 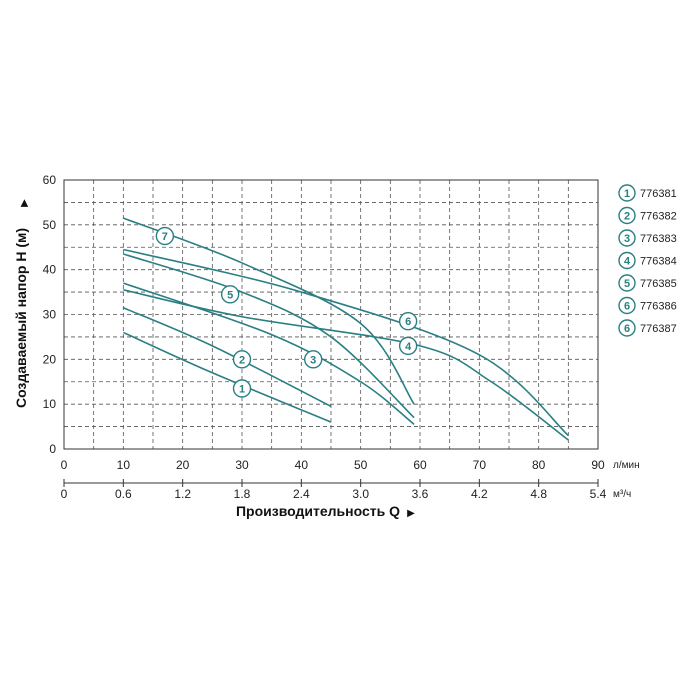 I want to click on y-tick-label: 50, so click(x=50, y=225).